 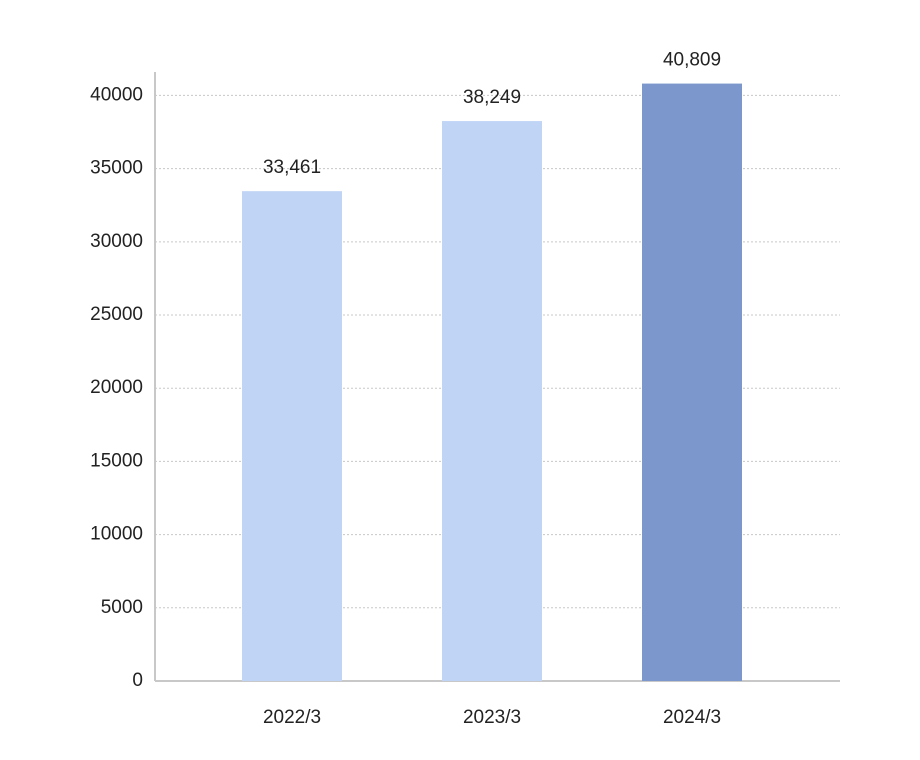 I want to click on y-tick-label: 15000, so click(x=116, y=460).